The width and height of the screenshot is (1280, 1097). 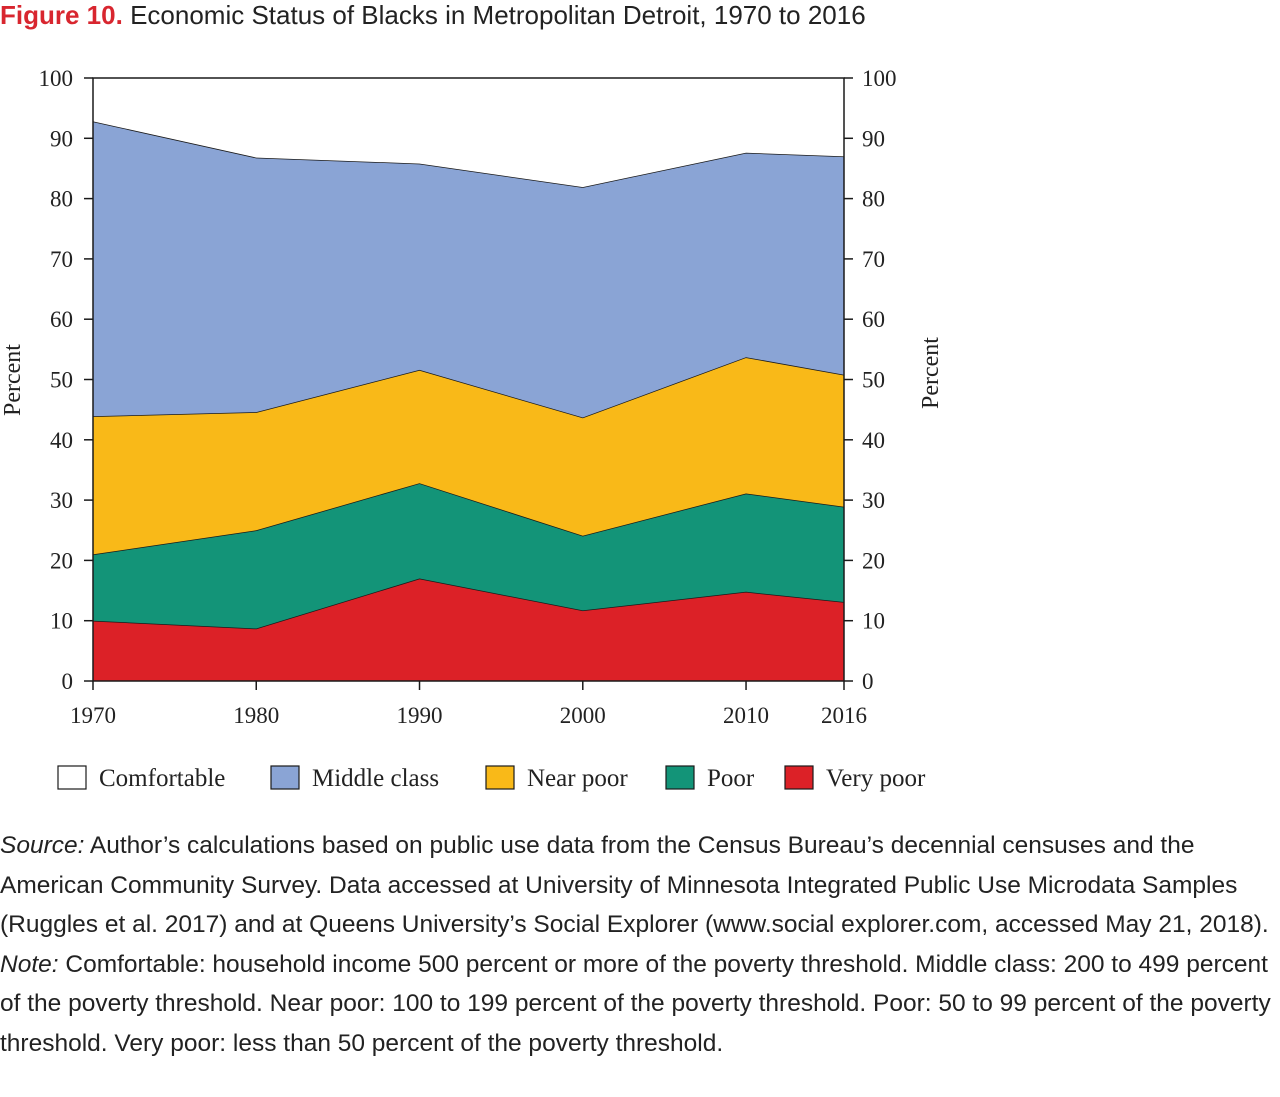 What do you see at coordinates (61, 199) in the screenshot?
I see `y-tick-label-left: 80` at bounding box center [61, 199].